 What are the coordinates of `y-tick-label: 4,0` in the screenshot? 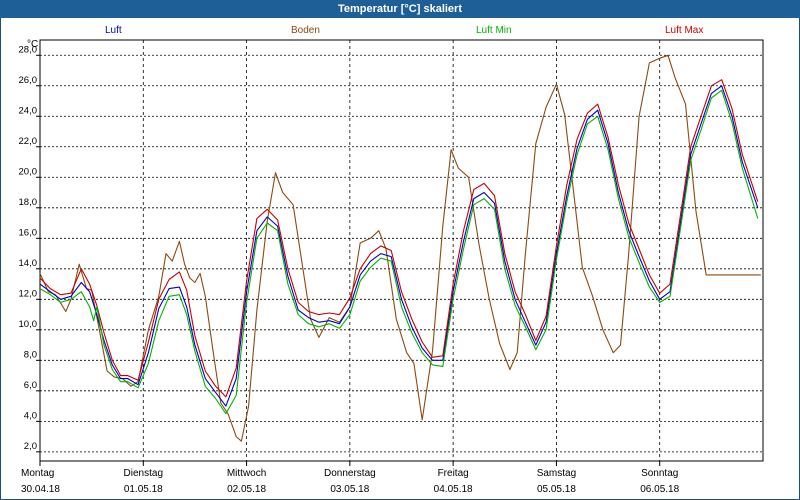 It's located at (30, 415).